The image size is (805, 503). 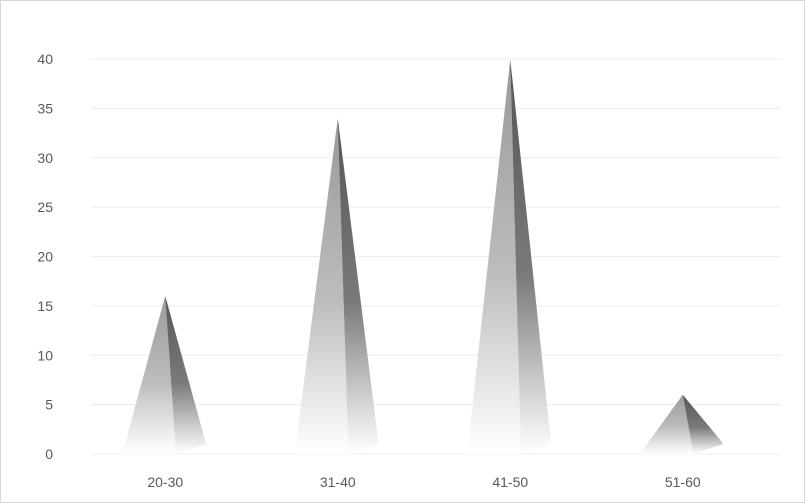 What do you see at coordinates (45, 355) in the screenshot?
I see `y-tick-label: 10` at bounding box center [45, 355].